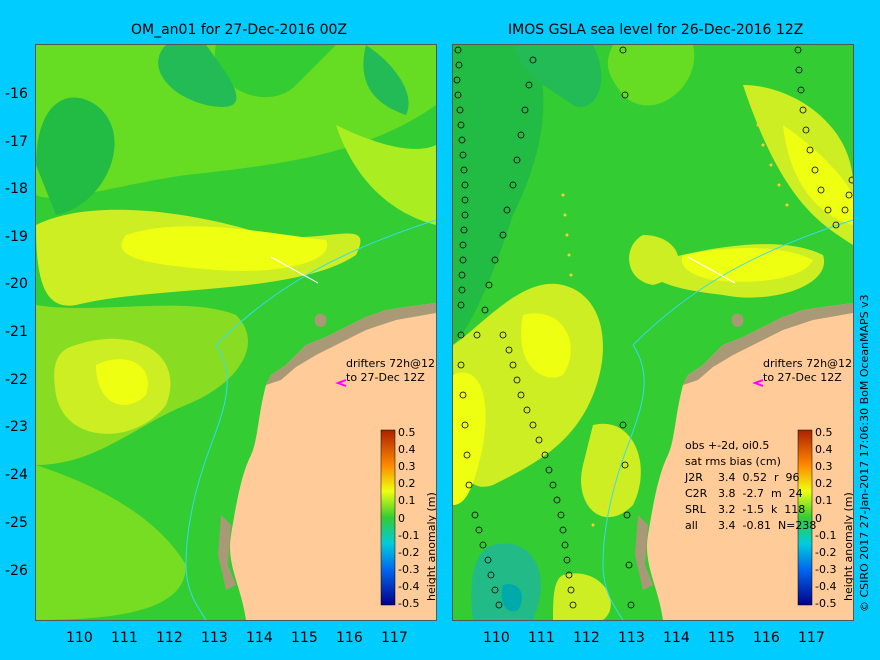  I want to click on lat-tick: -24, so click(16, 475).